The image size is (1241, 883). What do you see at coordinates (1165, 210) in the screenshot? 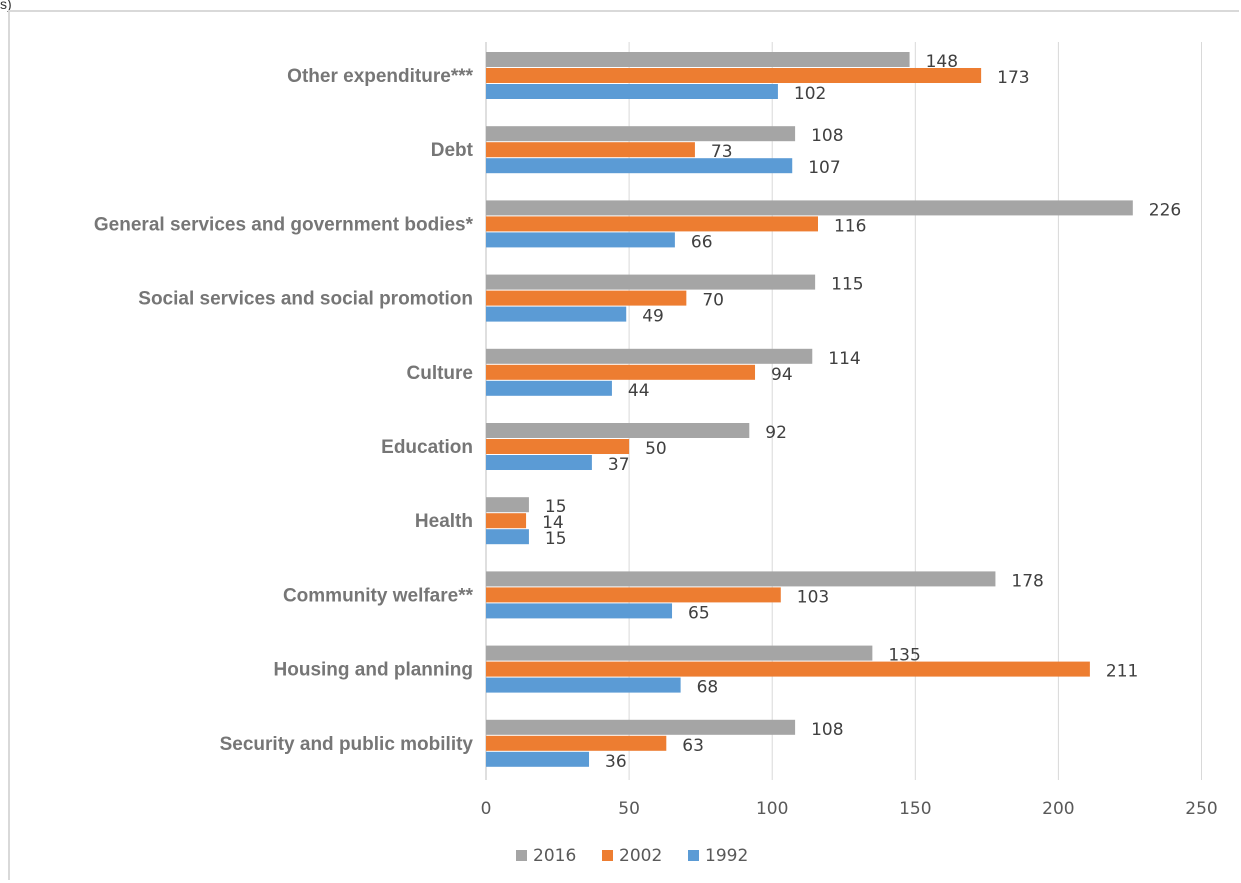
I see `value-label: 226` at bounding box center [1165, 210].